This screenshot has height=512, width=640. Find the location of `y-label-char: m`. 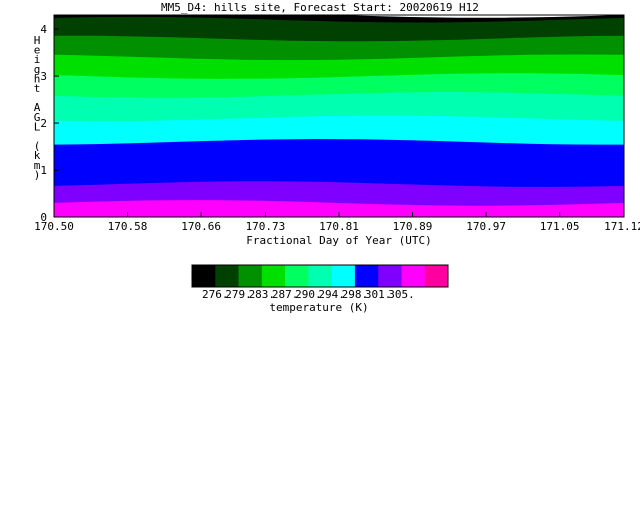

y-label-char: m is located at coordinates (37, 165).